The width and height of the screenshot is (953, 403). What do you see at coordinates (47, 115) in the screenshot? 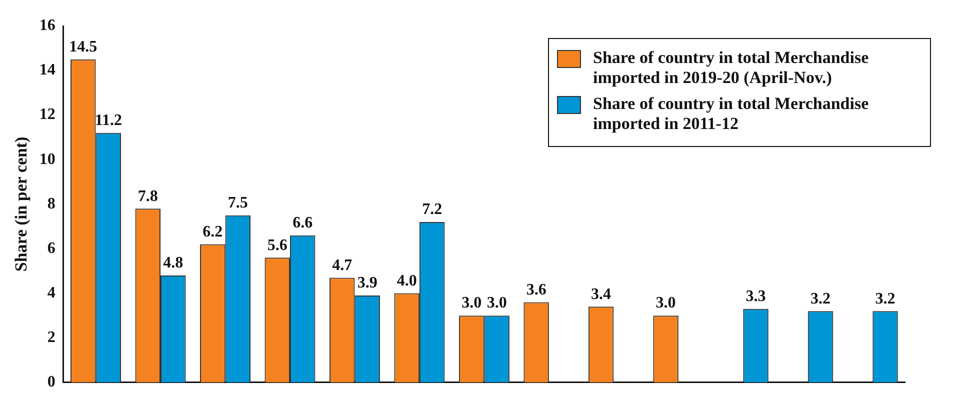
I see `y-tick-label: 12` at bounding box center [47, 115].